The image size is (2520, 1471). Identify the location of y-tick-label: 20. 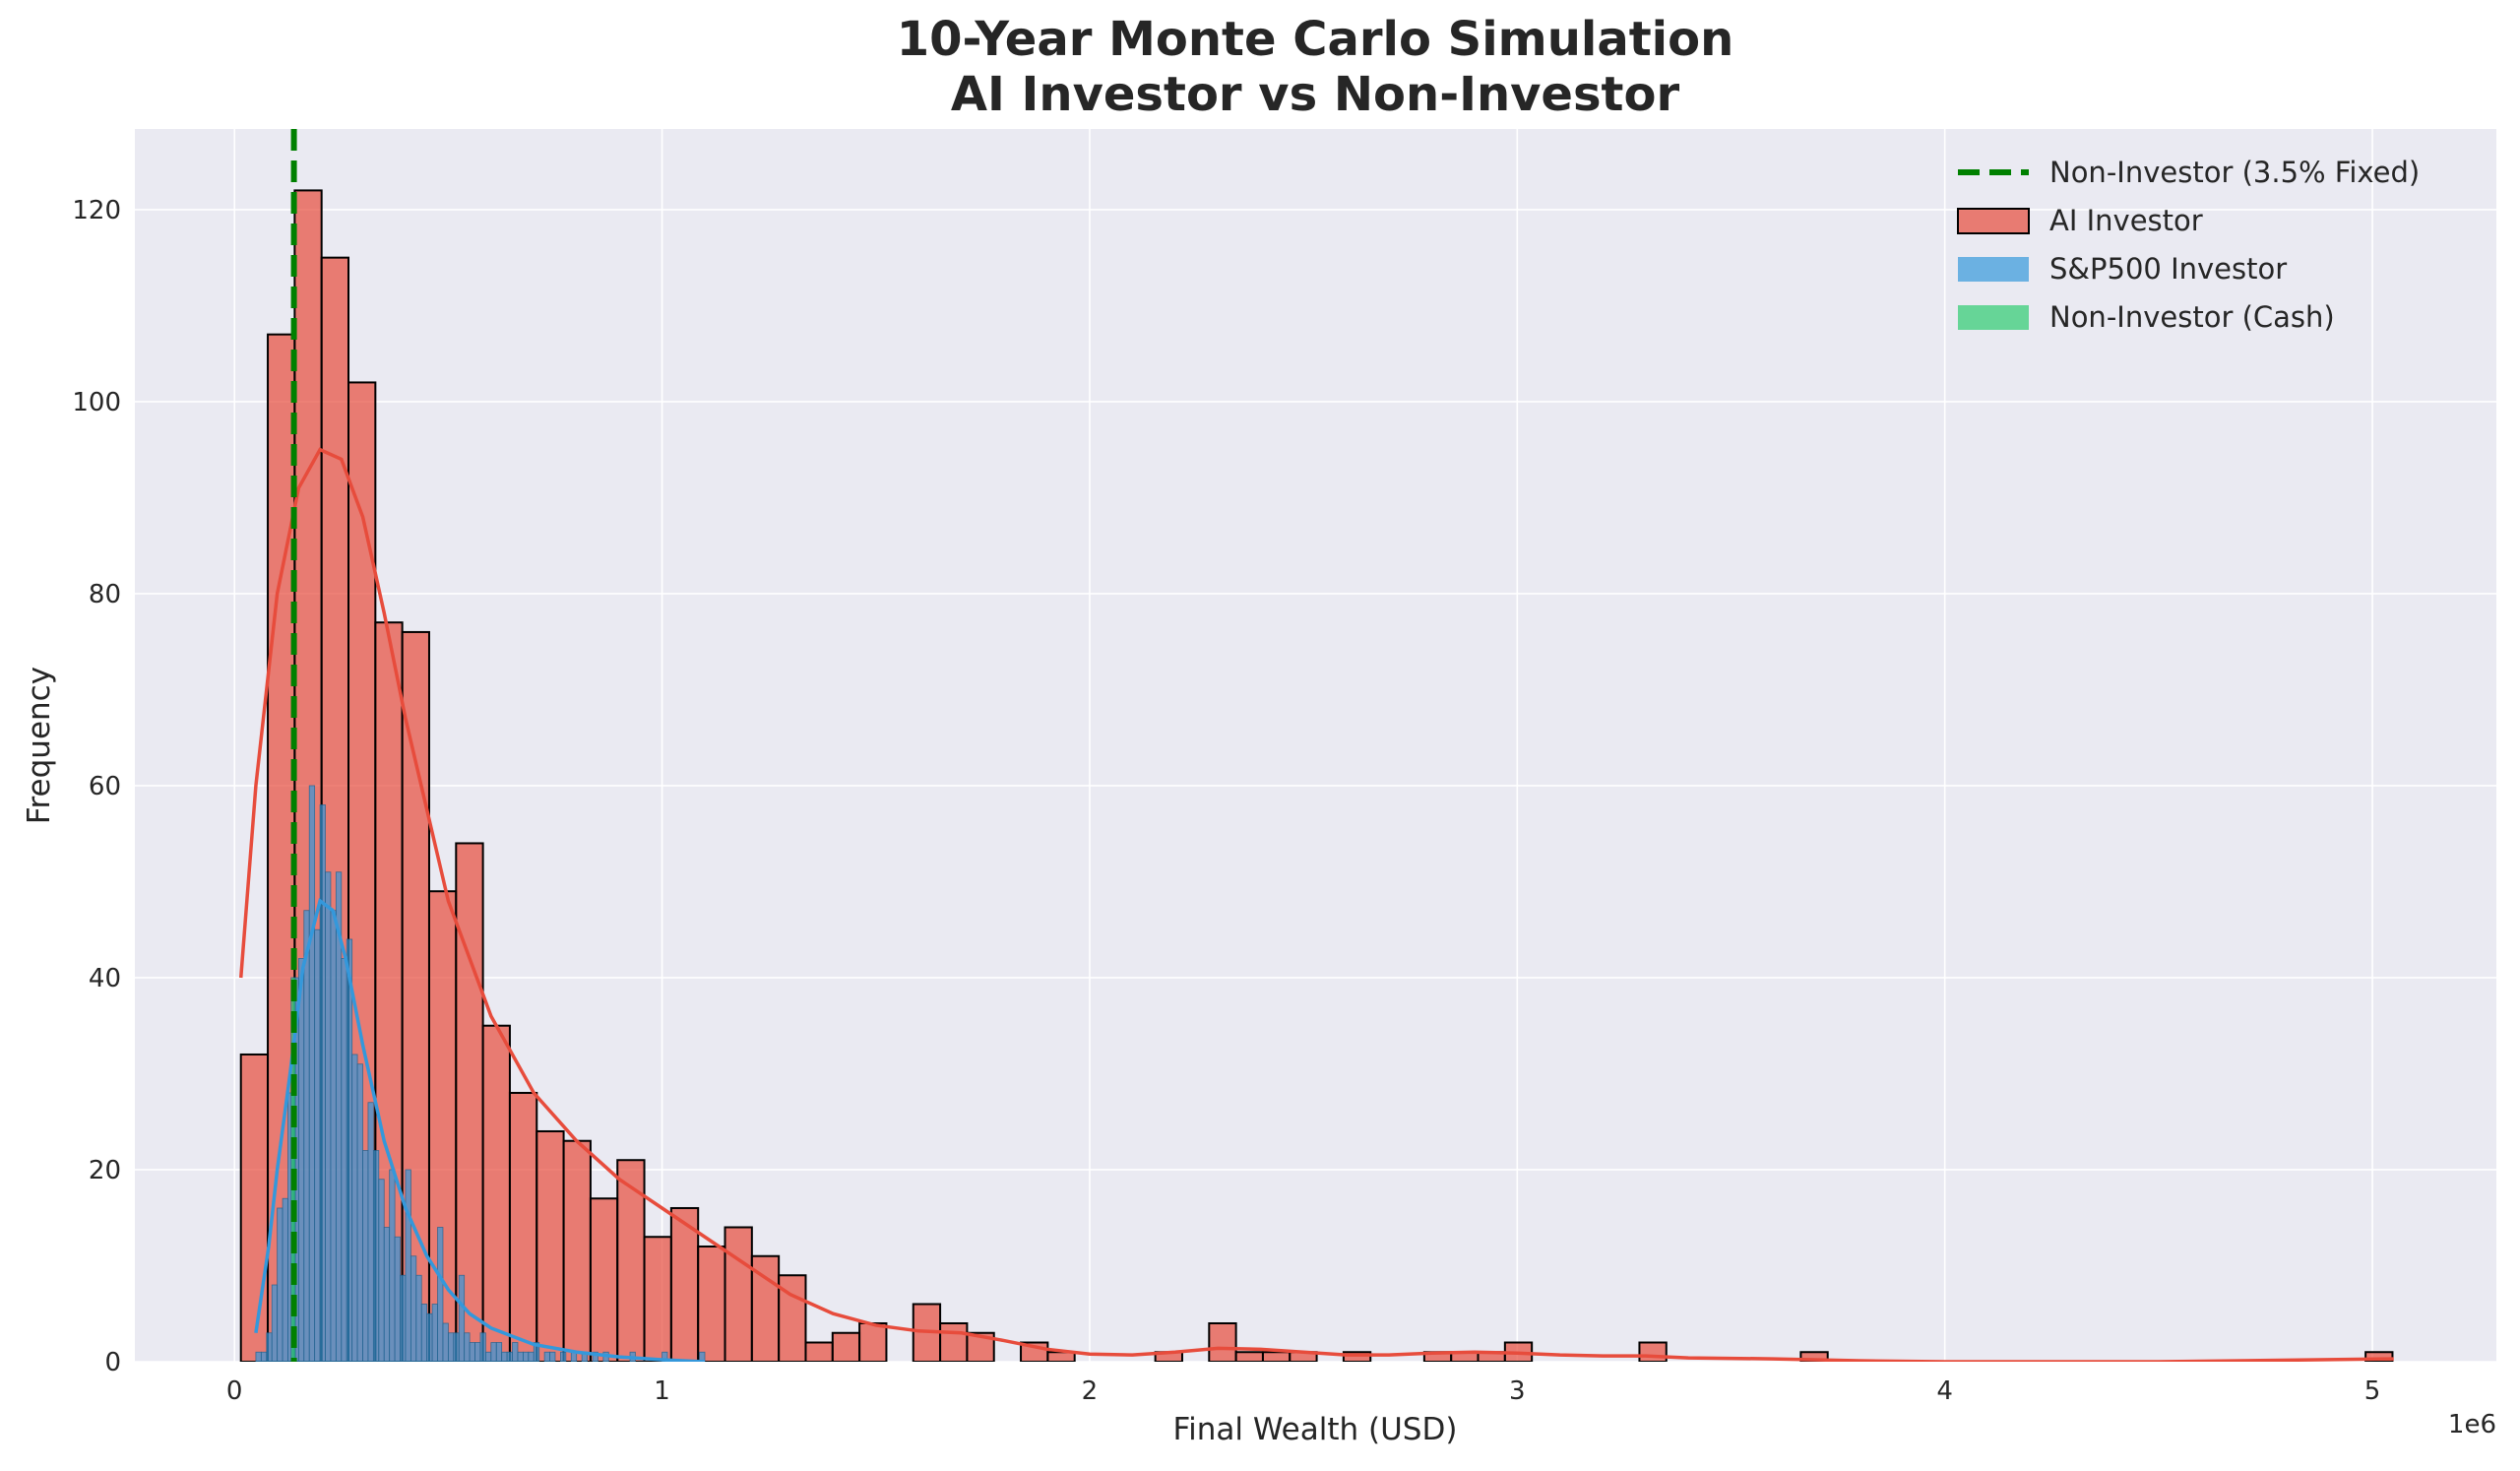
(105, 1170).